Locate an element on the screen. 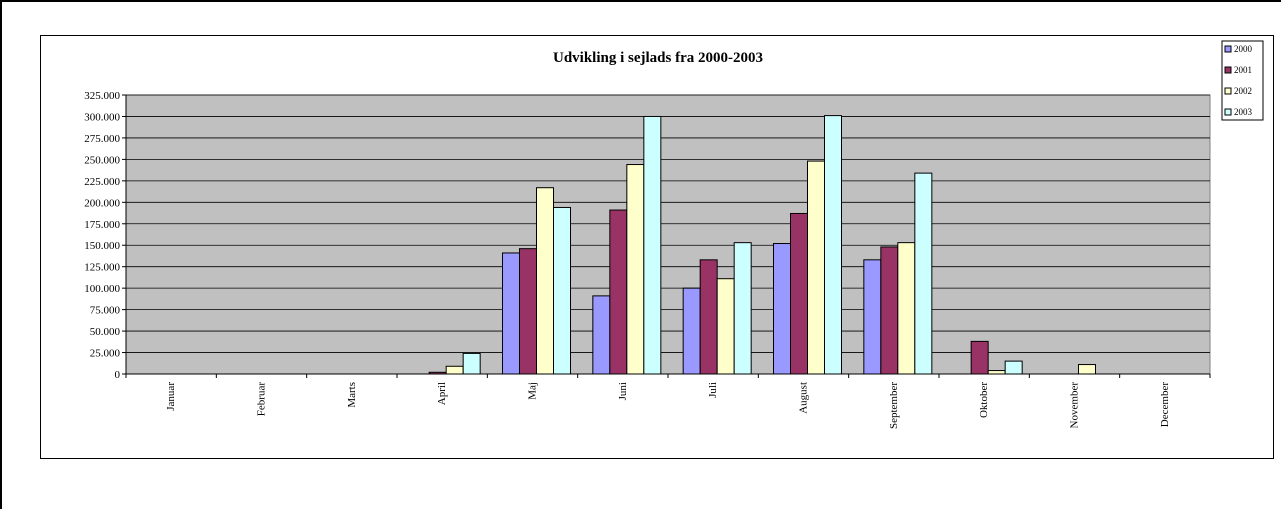  y-tick-label: 200.000 is located at coordinates (102, 203).